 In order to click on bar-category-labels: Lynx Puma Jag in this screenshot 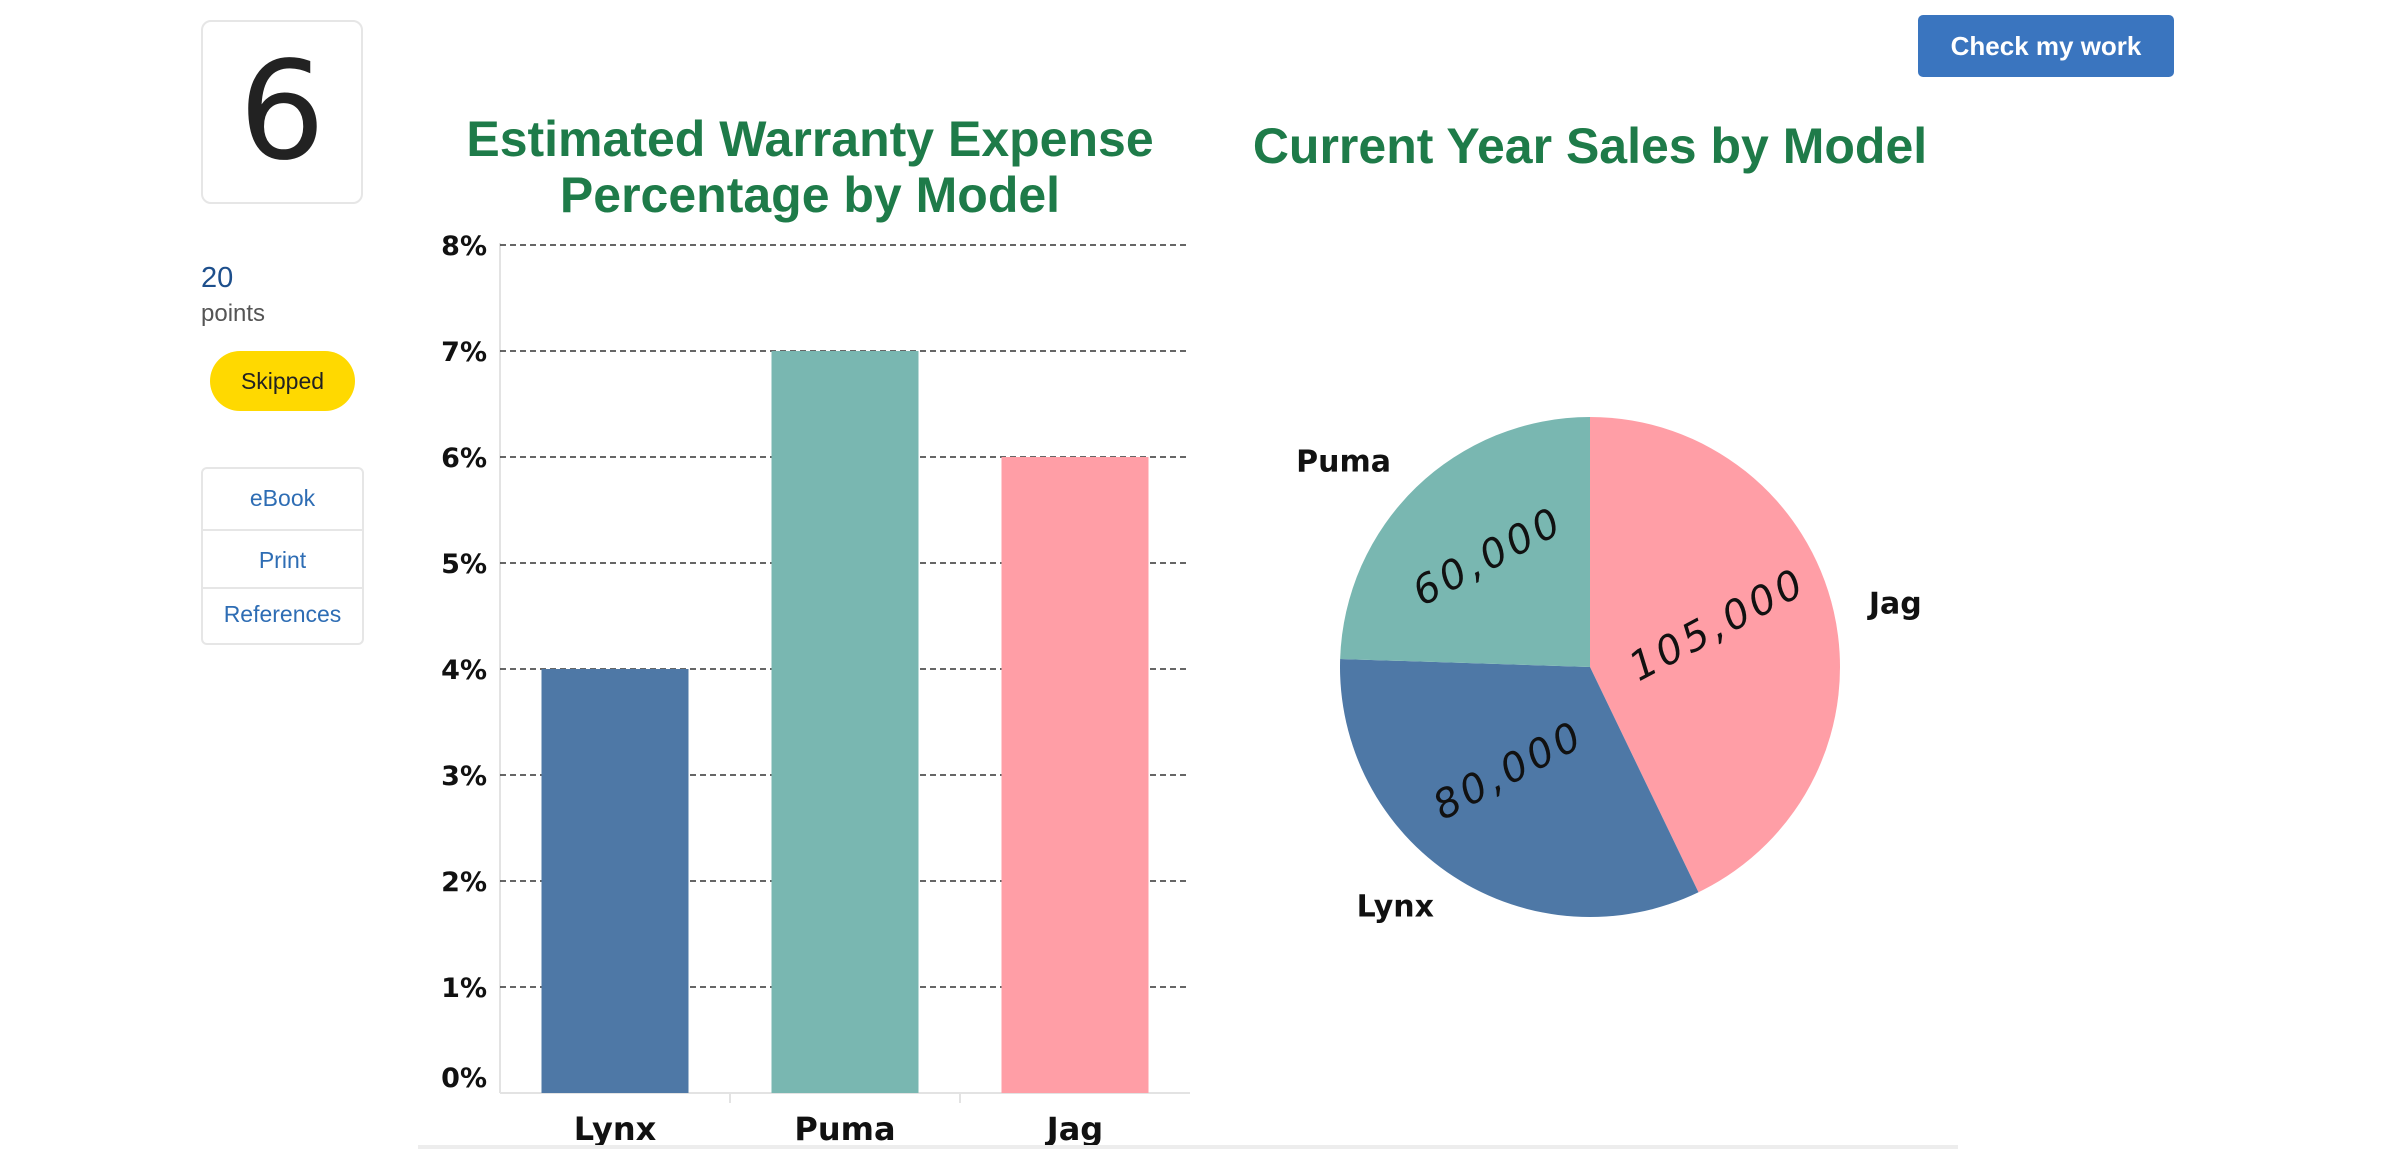, I will do `click(838, 1129)`.